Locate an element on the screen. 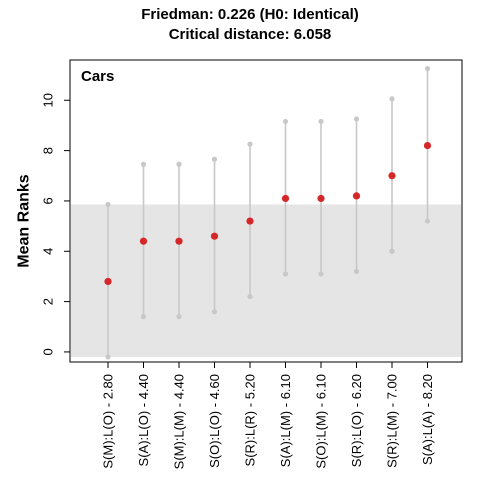 The height and width of the screenshot is (500, 500). x-tick-label: S(A):L(A) - 8.20 is located at coordinates (427, 419).